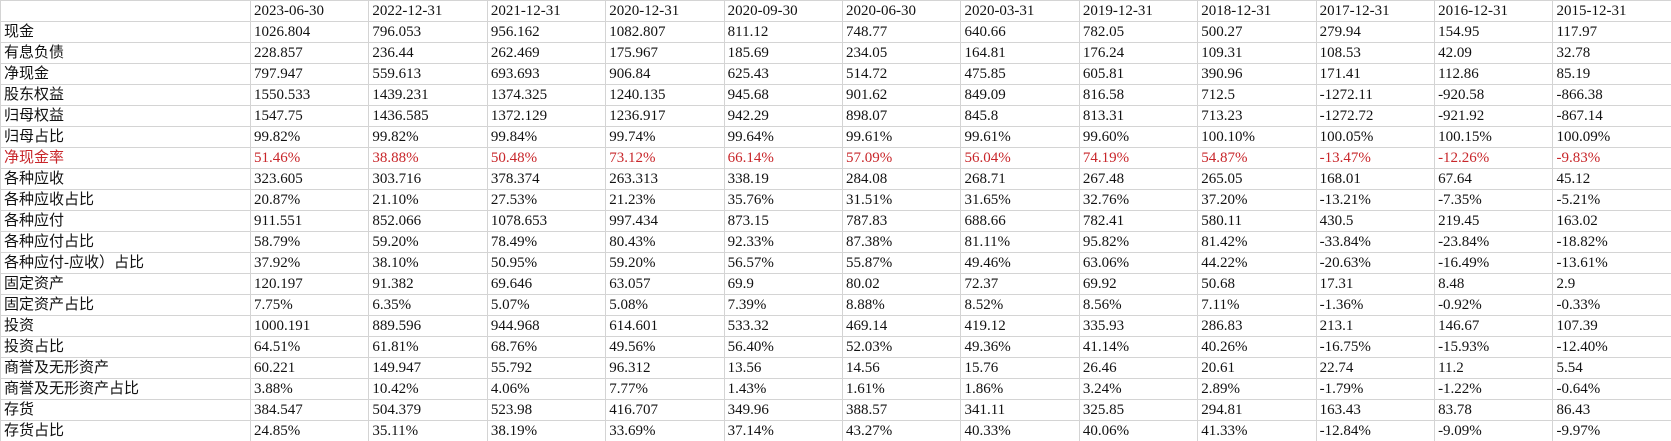 This screenshot has height=441, width=1671. Describe the element at coordinates (125, 200) in the screenshot. I see `row-label: 各种应收占比` at that location.